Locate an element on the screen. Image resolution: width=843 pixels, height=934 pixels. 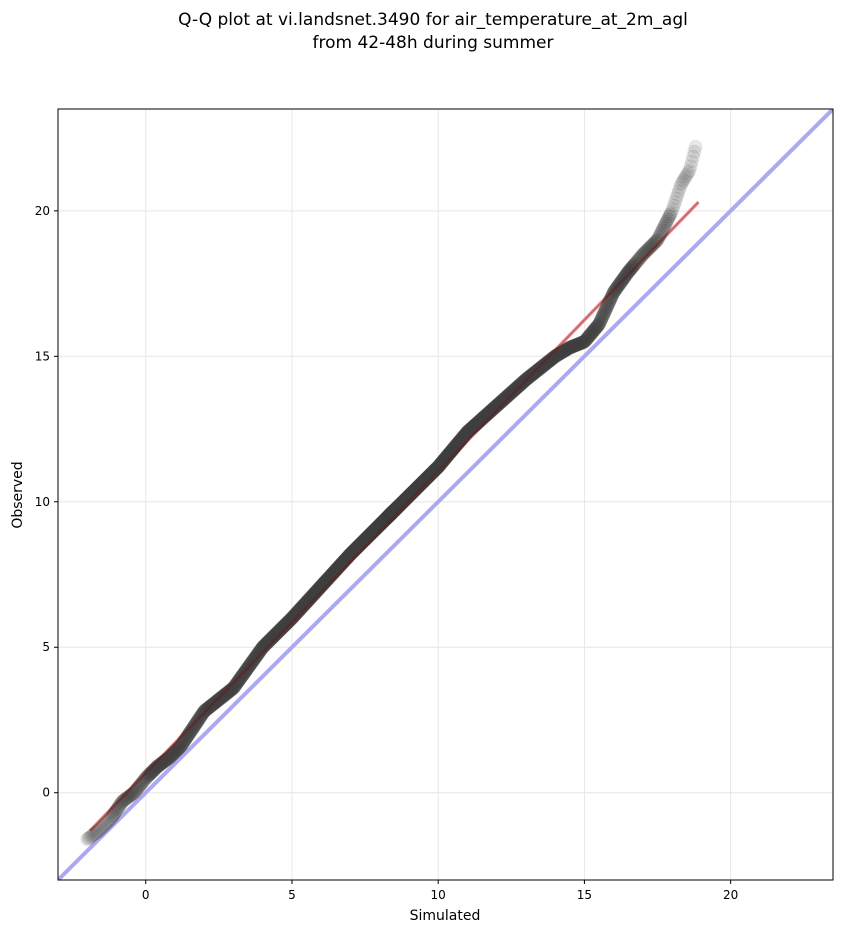
y-axis-ticks: 0 5 10 15 20 is located at coordinates (46, 502).